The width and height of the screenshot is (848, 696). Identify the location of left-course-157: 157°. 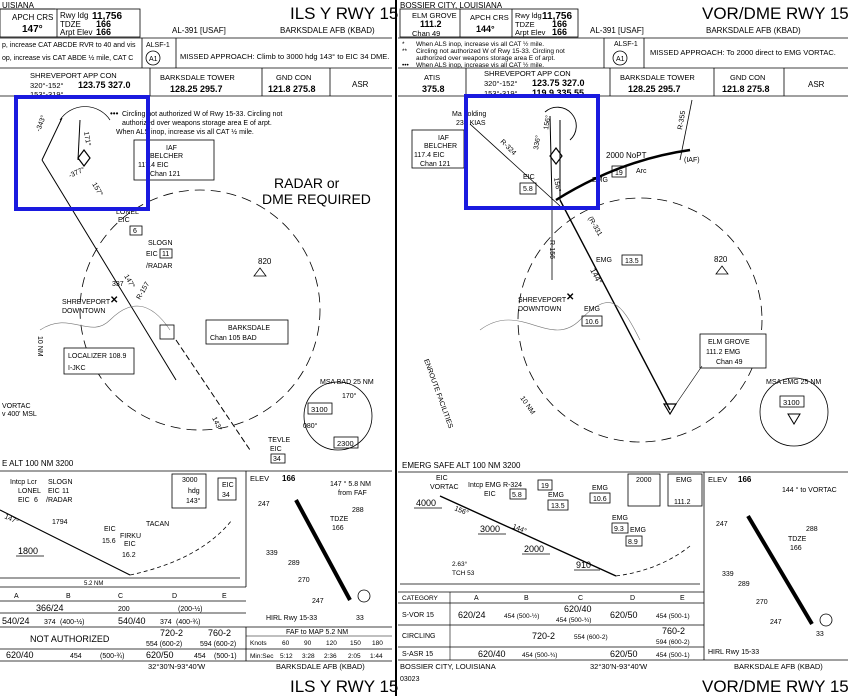
(97, 189).